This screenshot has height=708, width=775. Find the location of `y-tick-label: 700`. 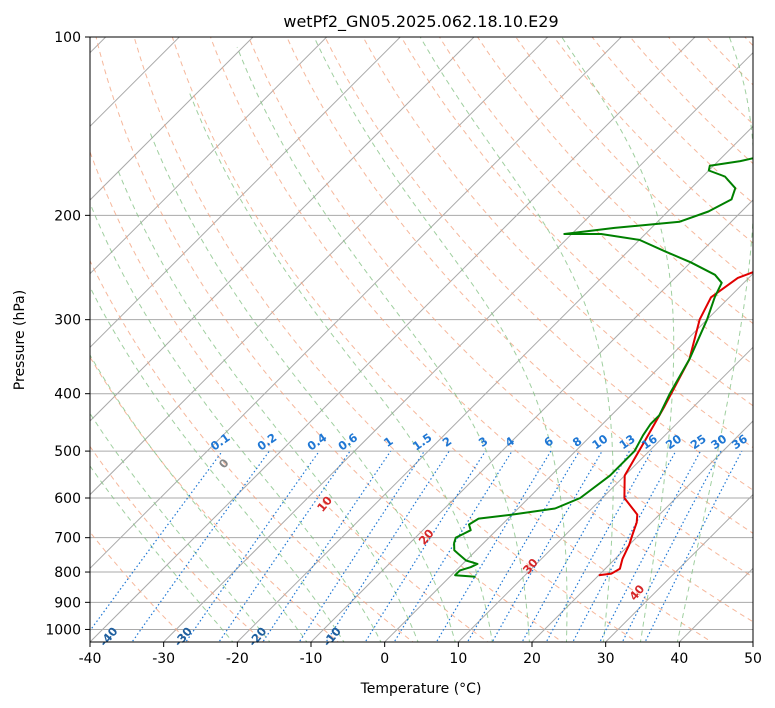

y-tick-label: 700 is located at coordinates (67, 539).